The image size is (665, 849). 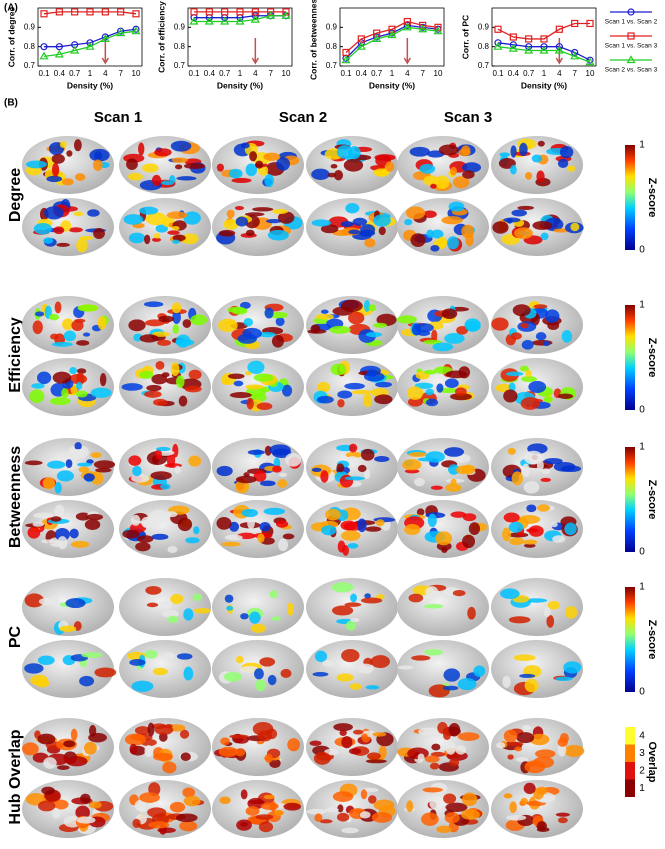 What do you see at coordinates (407, 61) in the screenshot?
I see `arrow-head` at bounding box center [407, 61].